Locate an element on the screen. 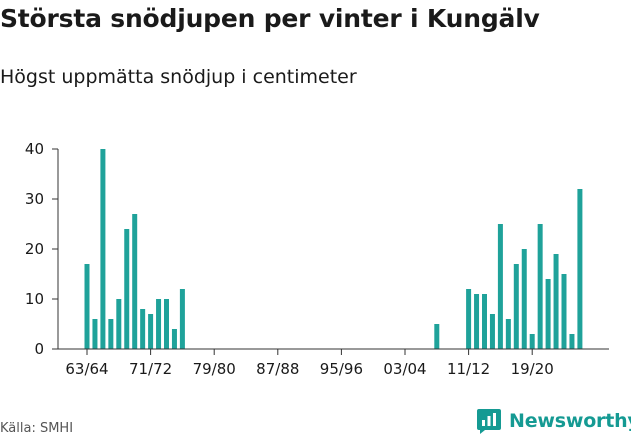 The height and width of the screenshot is (439, 631). chart-title: Största snödjupen per vinter i Kungälv is located at coordinates (270, 18).